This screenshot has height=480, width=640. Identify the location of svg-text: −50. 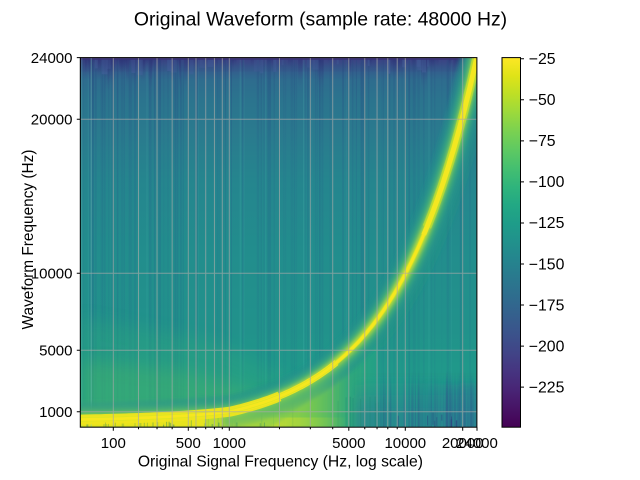
(542, 100).